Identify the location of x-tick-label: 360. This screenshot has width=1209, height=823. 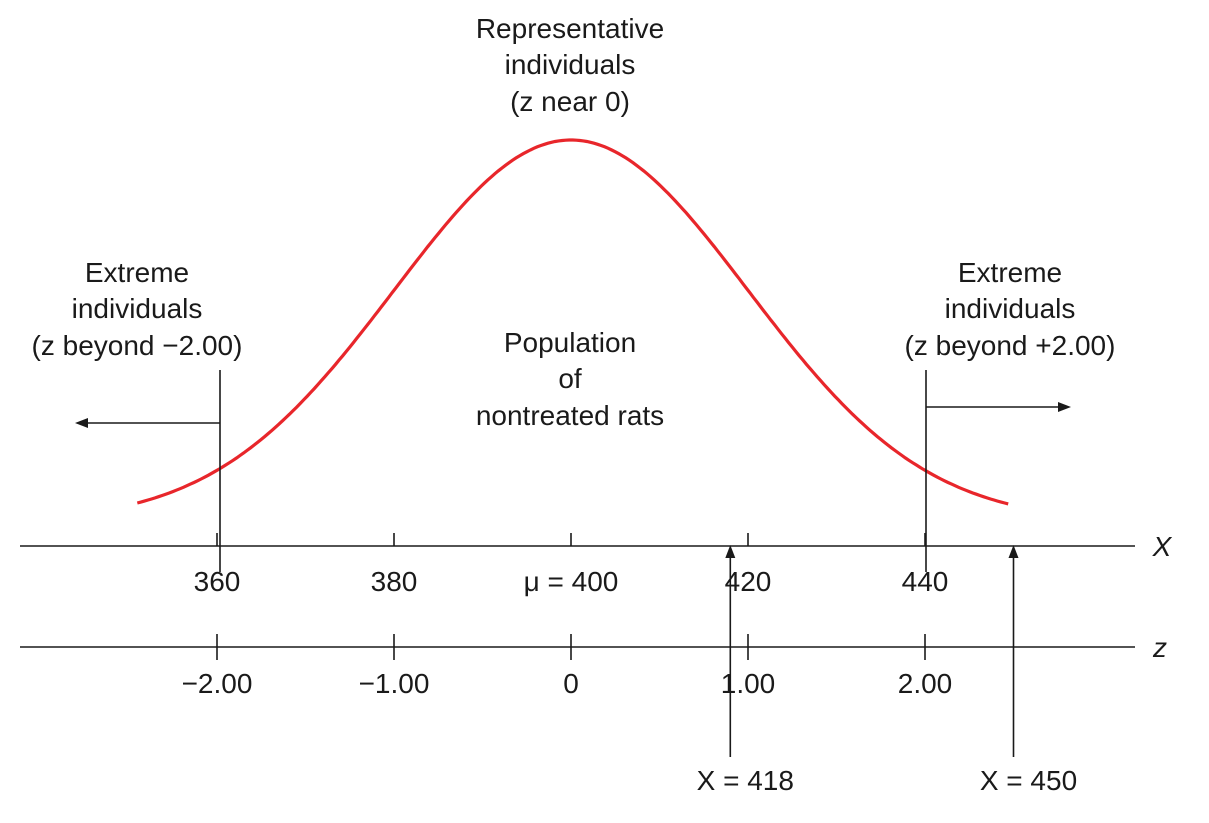
(217, 581).